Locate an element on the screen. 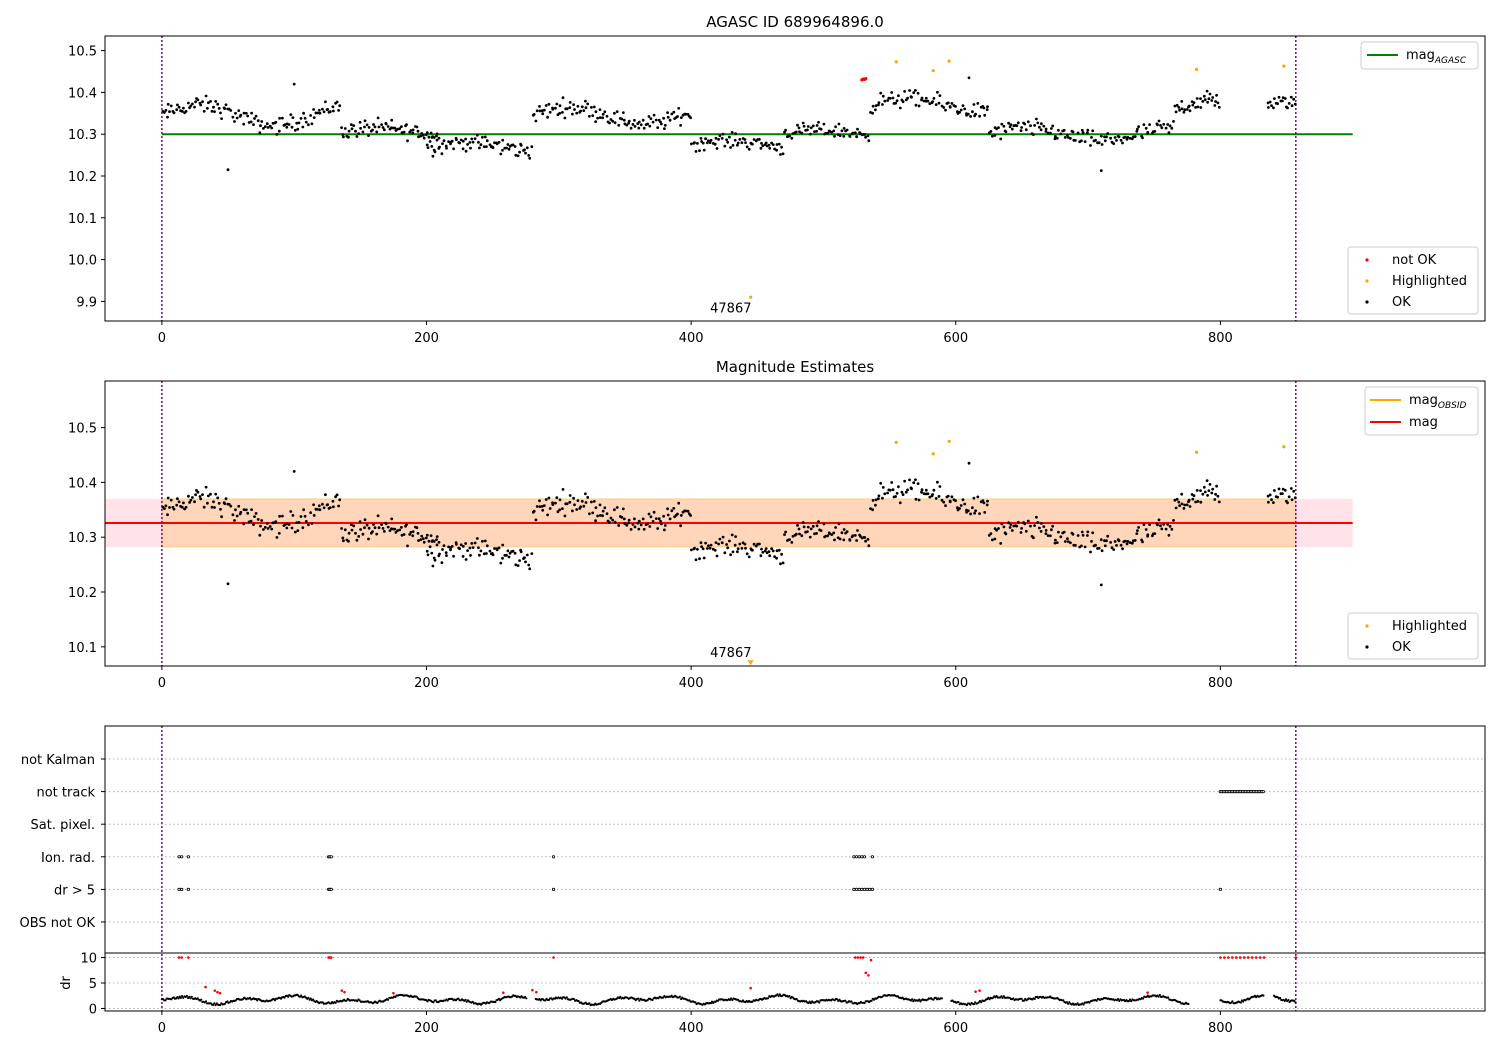 This screenshot has width=1500, height=1050. magnitude-legend-bottom: Highlighted OK is located at coordinates (1413, 636).